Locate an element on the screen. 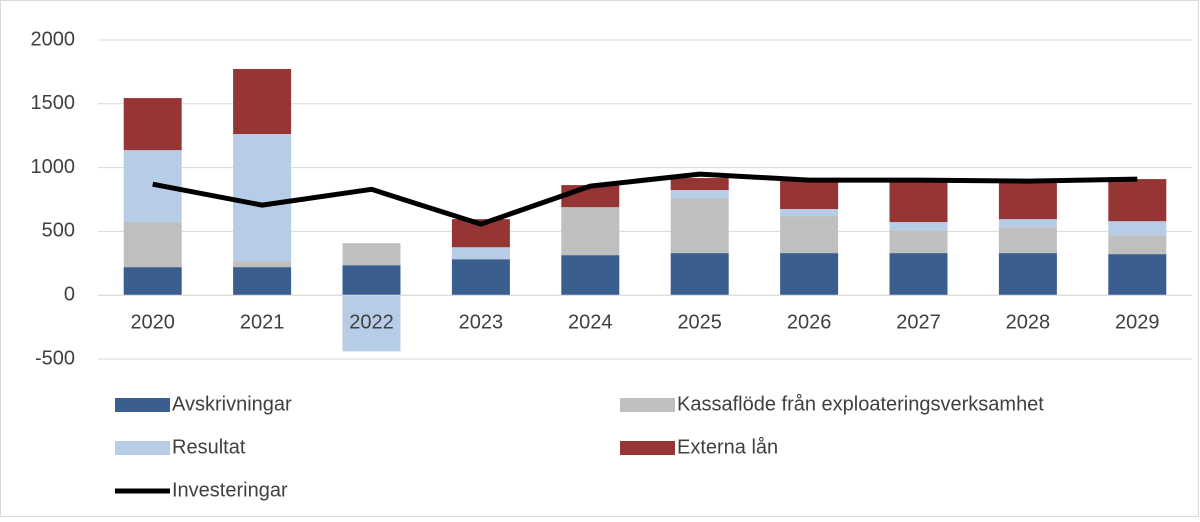 This screenshot has width=1200, height=522. legend-label: Resultat is located at coordinates (209, 447).